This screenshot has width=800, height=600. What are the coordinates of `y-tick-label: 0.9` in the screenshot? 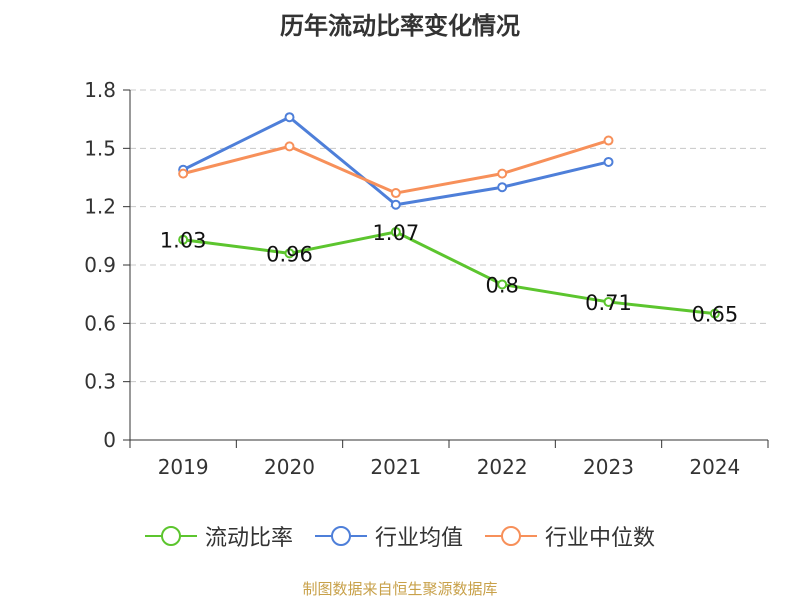 It's located at (100, 265).